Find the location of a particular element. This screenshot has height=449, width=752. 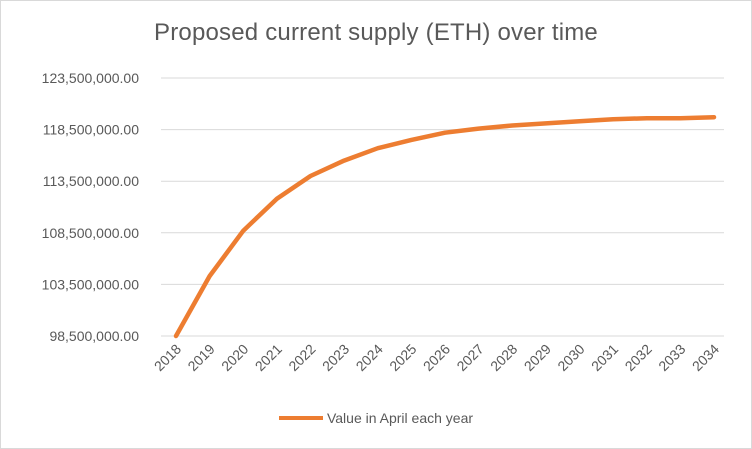

y-tick-label: 98,500,000.00 is located at coordinates (94, 336).